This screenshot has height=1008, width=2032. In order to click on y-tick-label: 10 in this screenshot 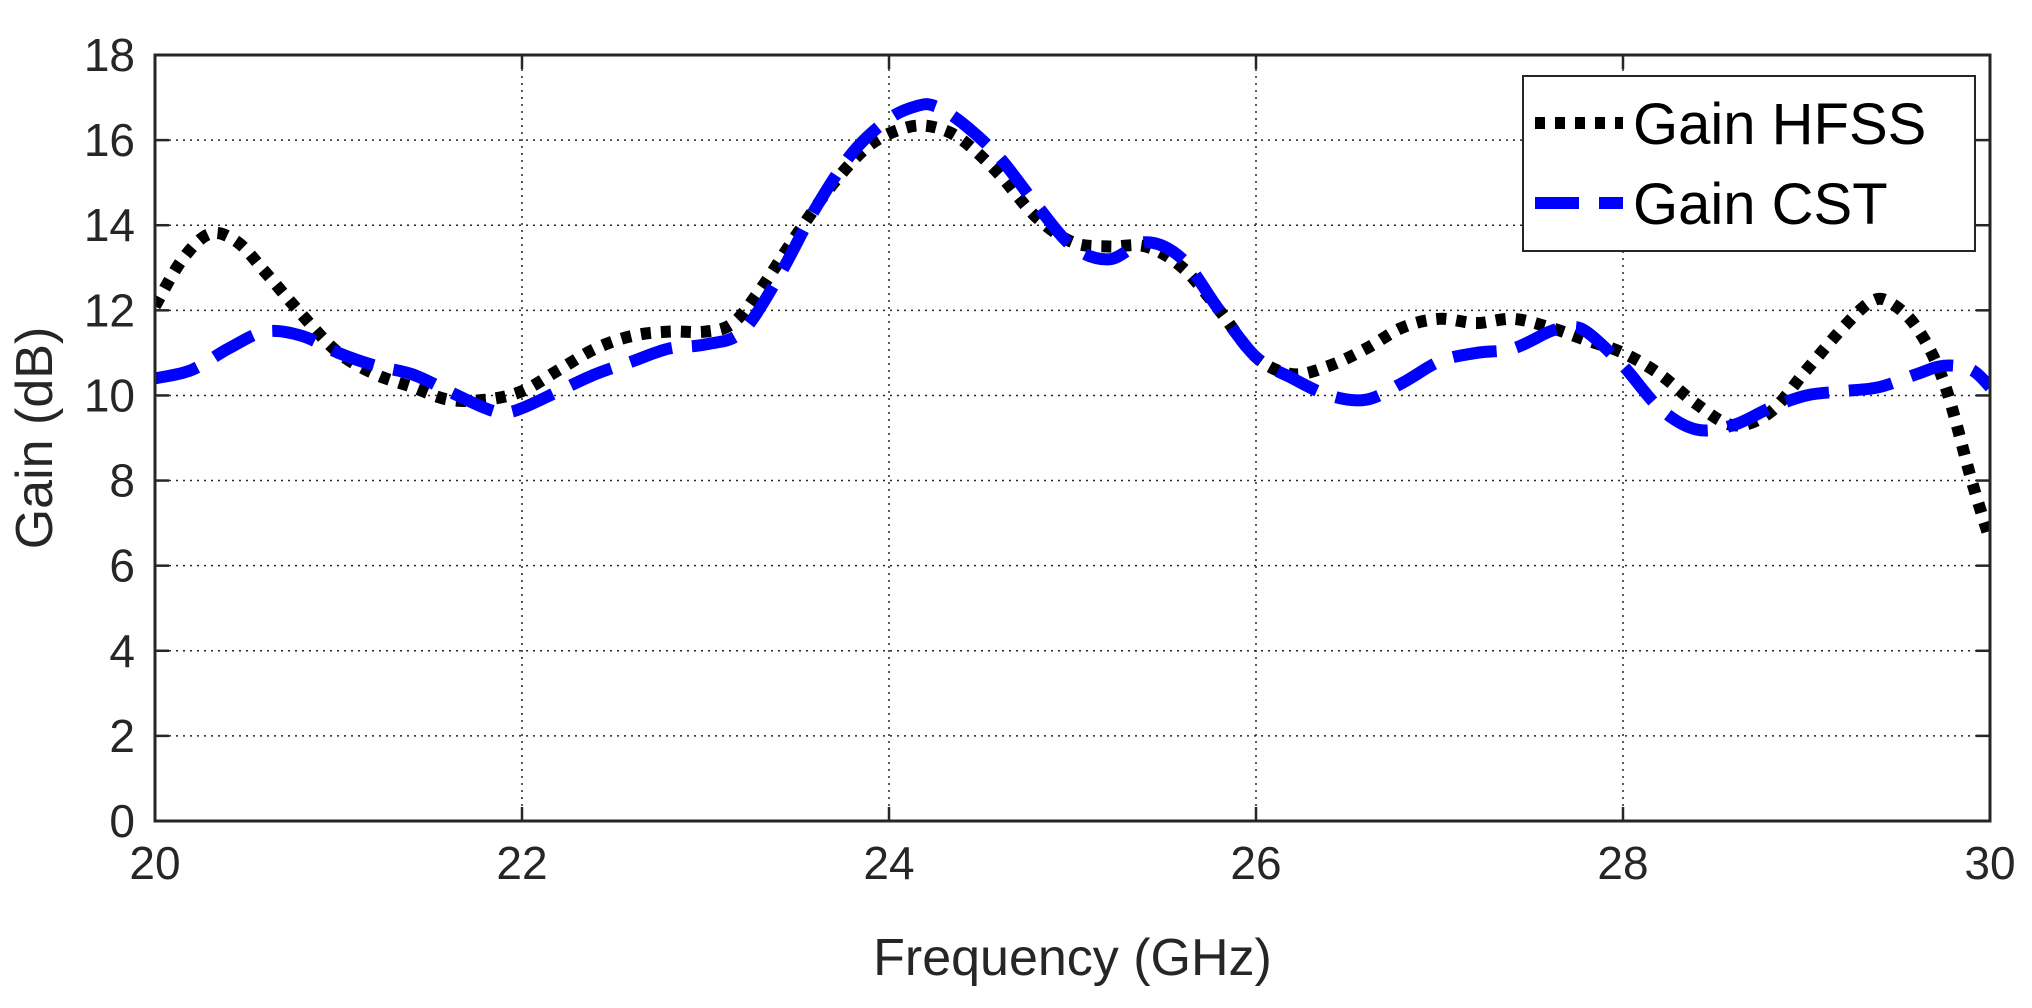, I will do `click(109, 395)`.